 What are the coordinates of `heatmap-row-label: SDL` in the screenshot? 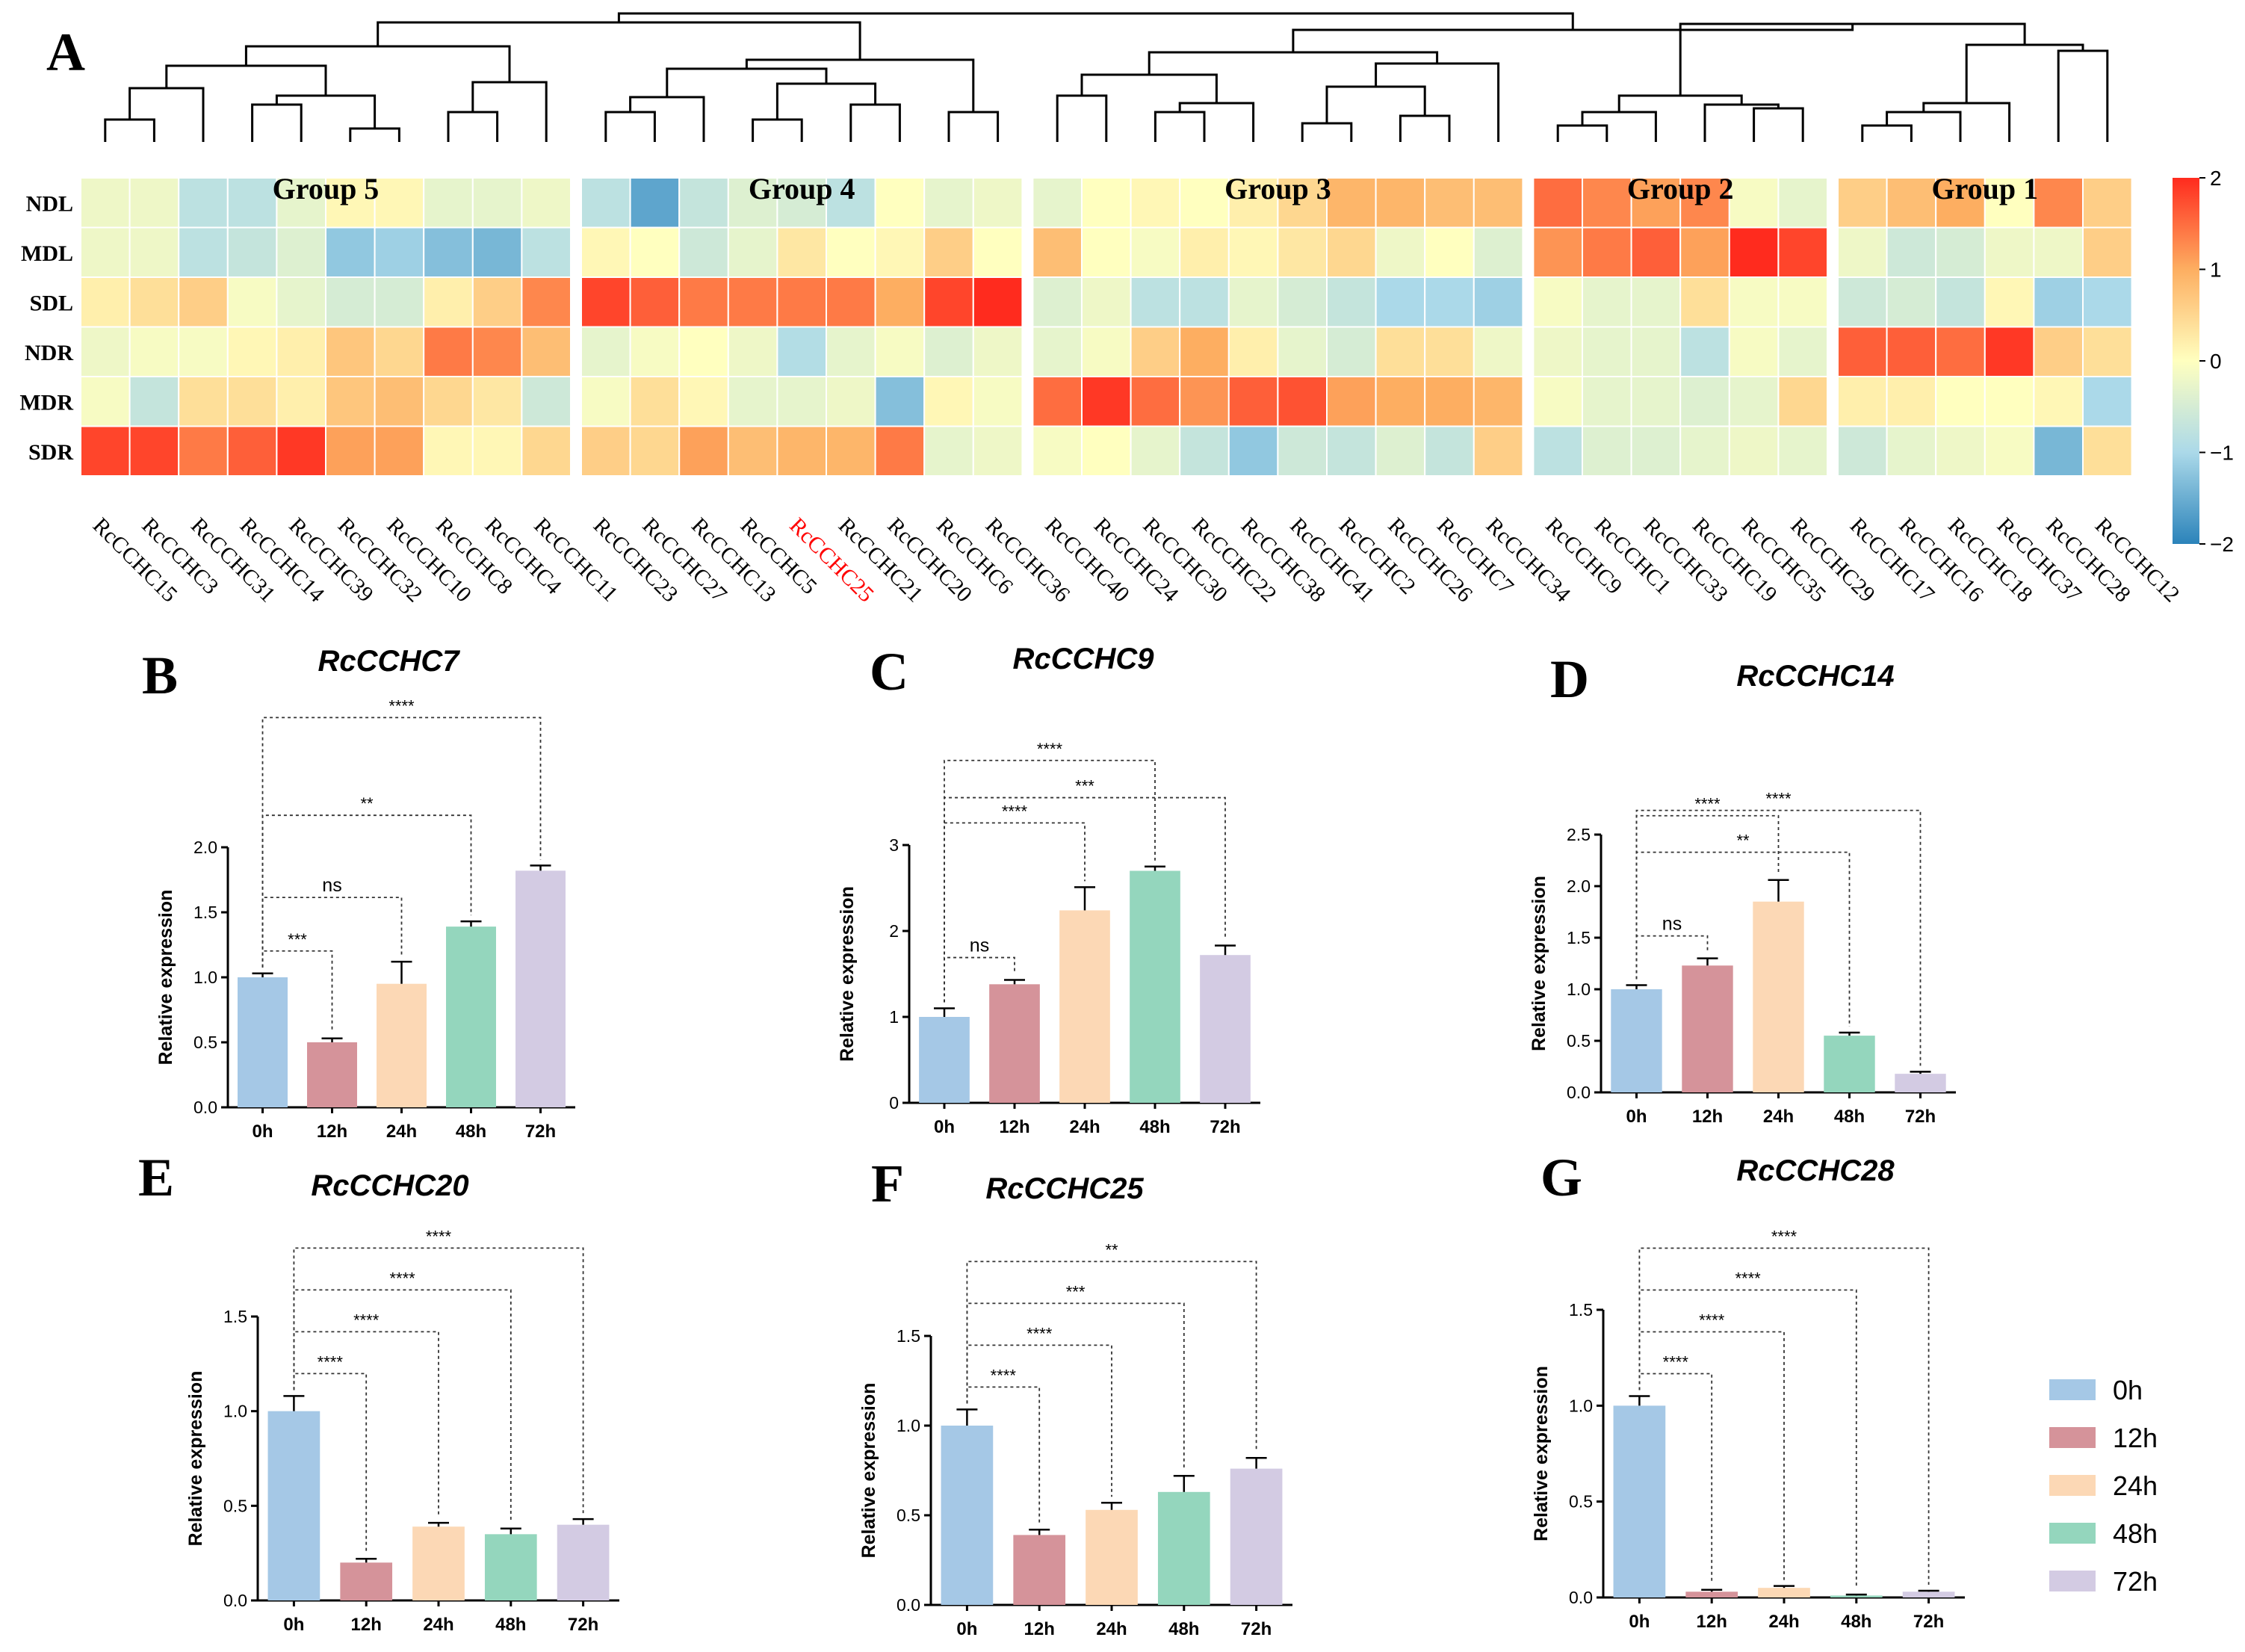 It's located at (51, 303).